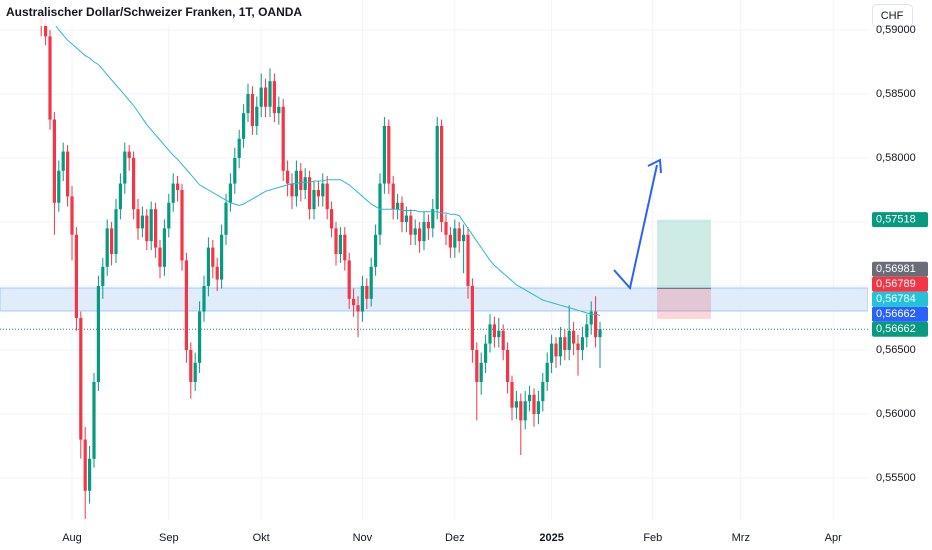 Image resolution: width=932 pixels, height=550 pixels. I want to click on price-label: 0,56981, so click(896, 269).